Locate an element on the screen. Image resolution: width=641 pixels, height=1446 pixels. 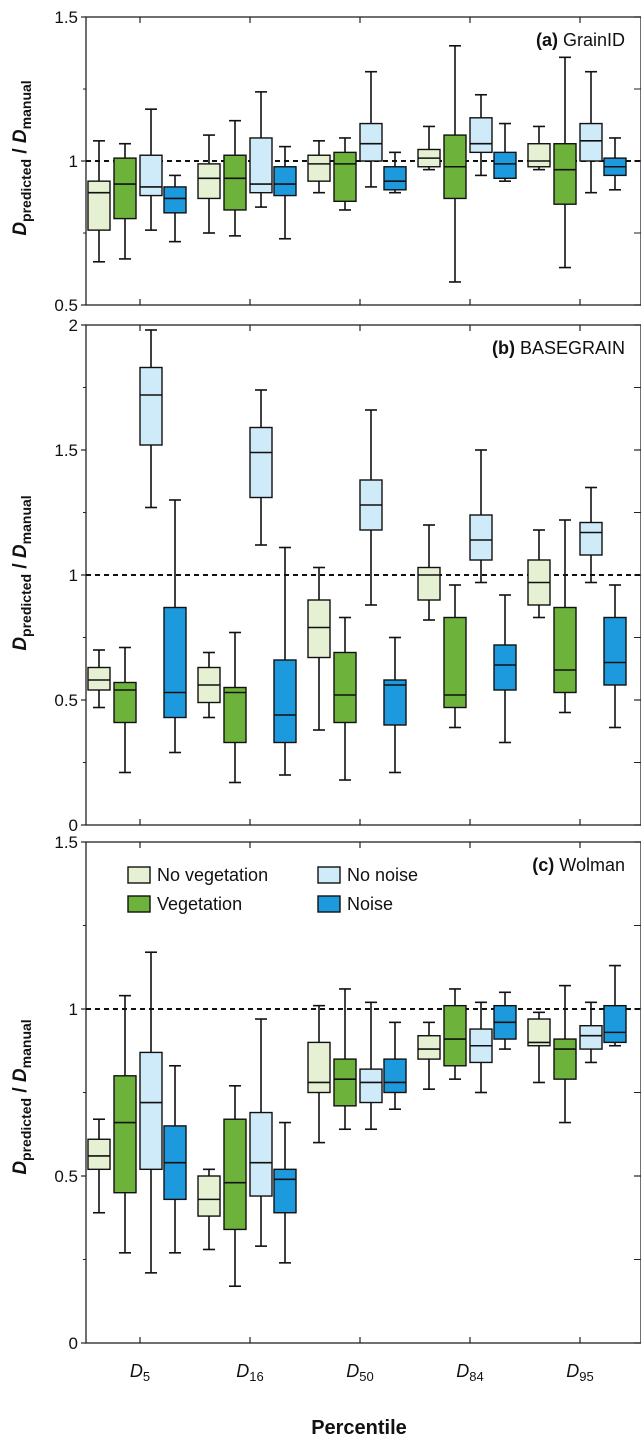
box-c-no-noise-d50 is located at coordinates (371, 1066).